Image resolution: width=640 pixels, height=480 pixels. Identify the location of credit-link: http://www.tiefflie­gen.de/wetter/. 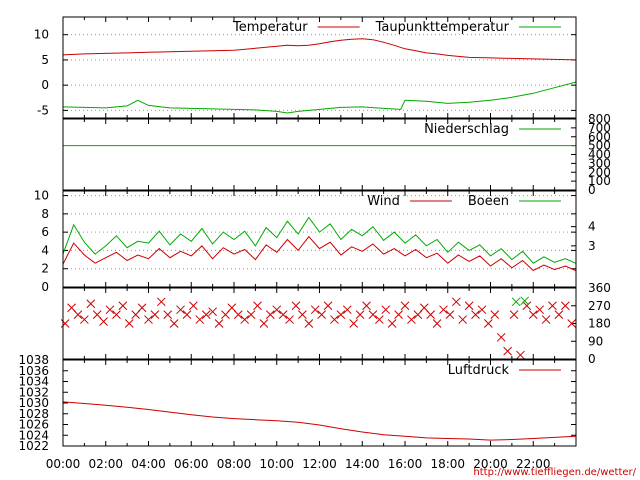
(554, 472).